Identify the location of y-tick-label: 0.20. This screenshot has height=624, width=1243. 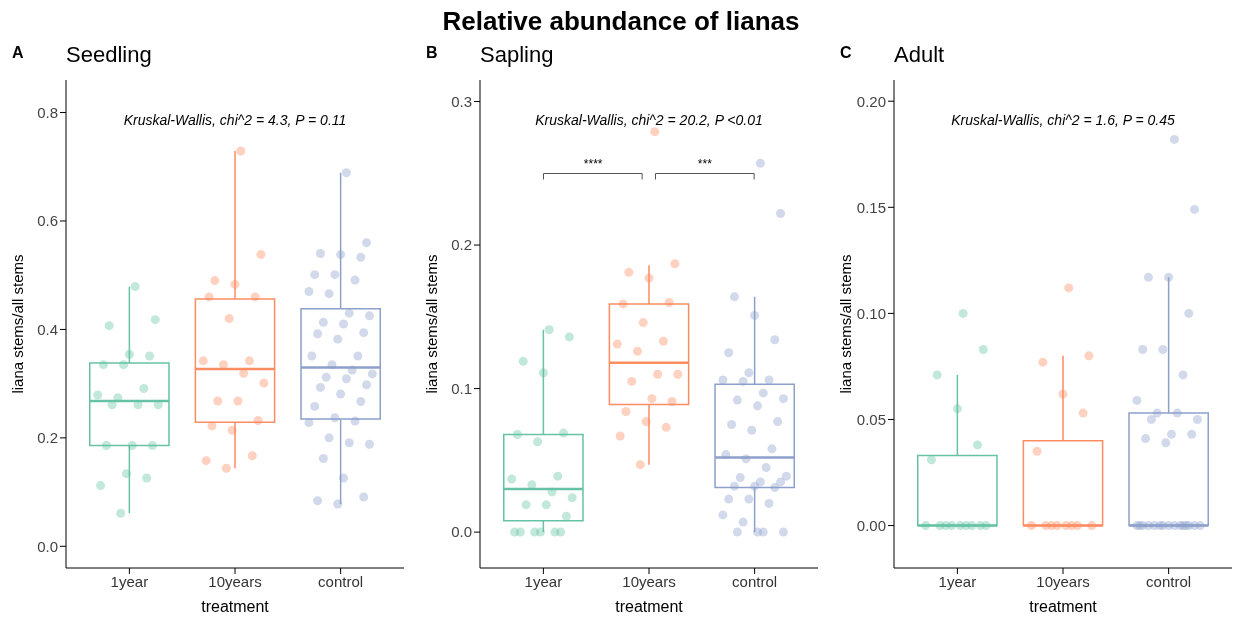
(871, 101).